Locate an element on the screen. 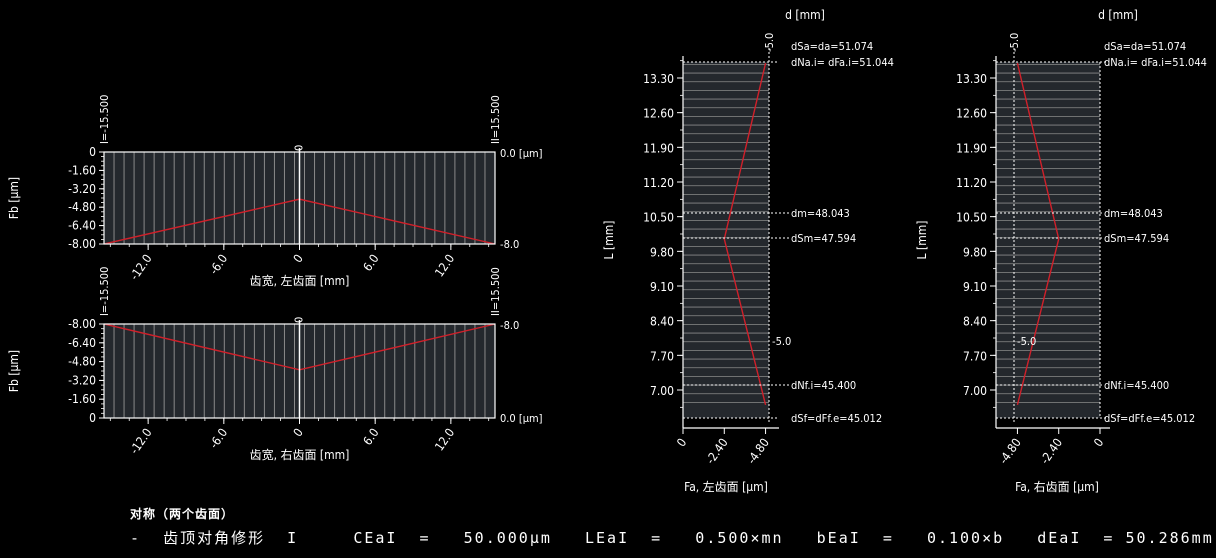 The height and width of the screenshot is (558, 1216). top-right-label: 0.0 [μm] is located at coordinates (521, 153).